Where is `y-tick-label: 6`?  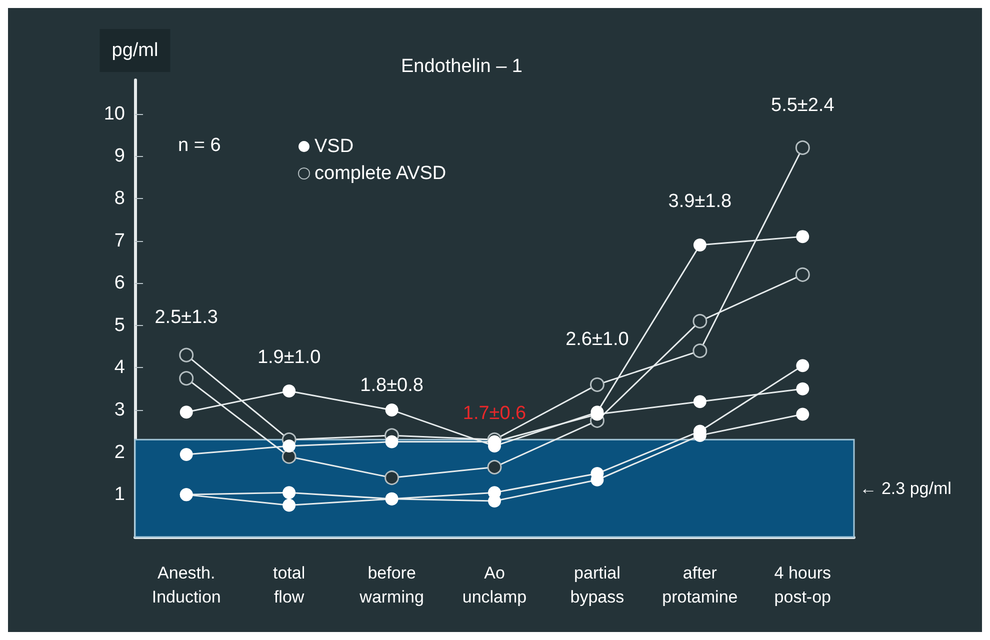
y-tick-label: 6 is located at coordinates (119, 283).